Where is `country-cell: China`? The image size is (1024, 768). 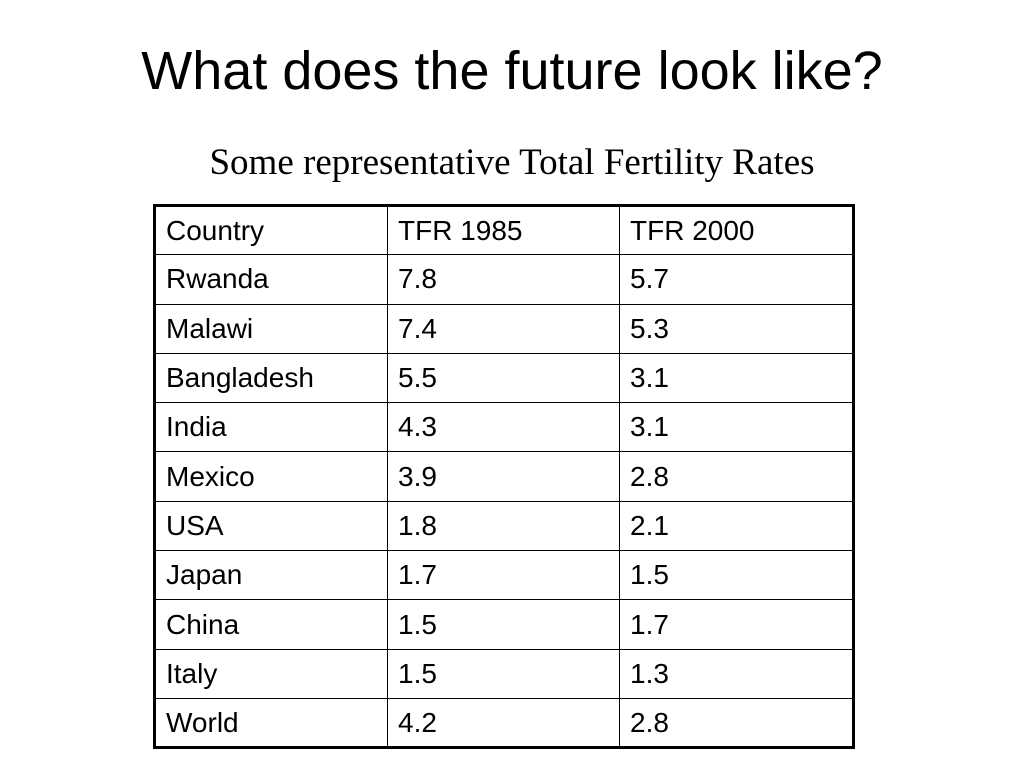 country-cell: China is located at coordinates (271, 624).